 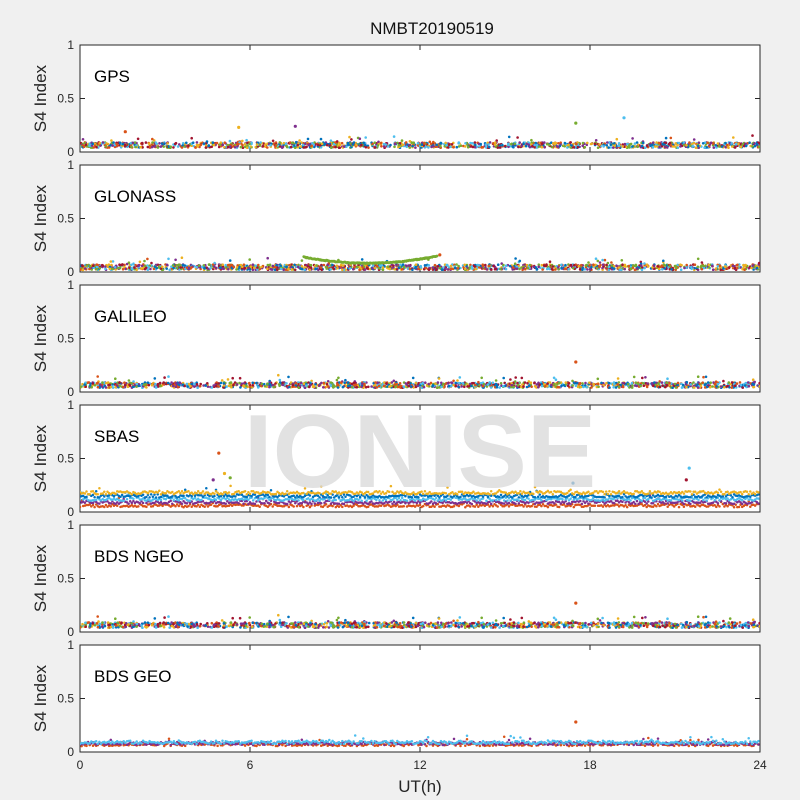 What do you see at coordinates (420, 262) in the screenshot?
I see `data-points` at bounding box center [420, 262].